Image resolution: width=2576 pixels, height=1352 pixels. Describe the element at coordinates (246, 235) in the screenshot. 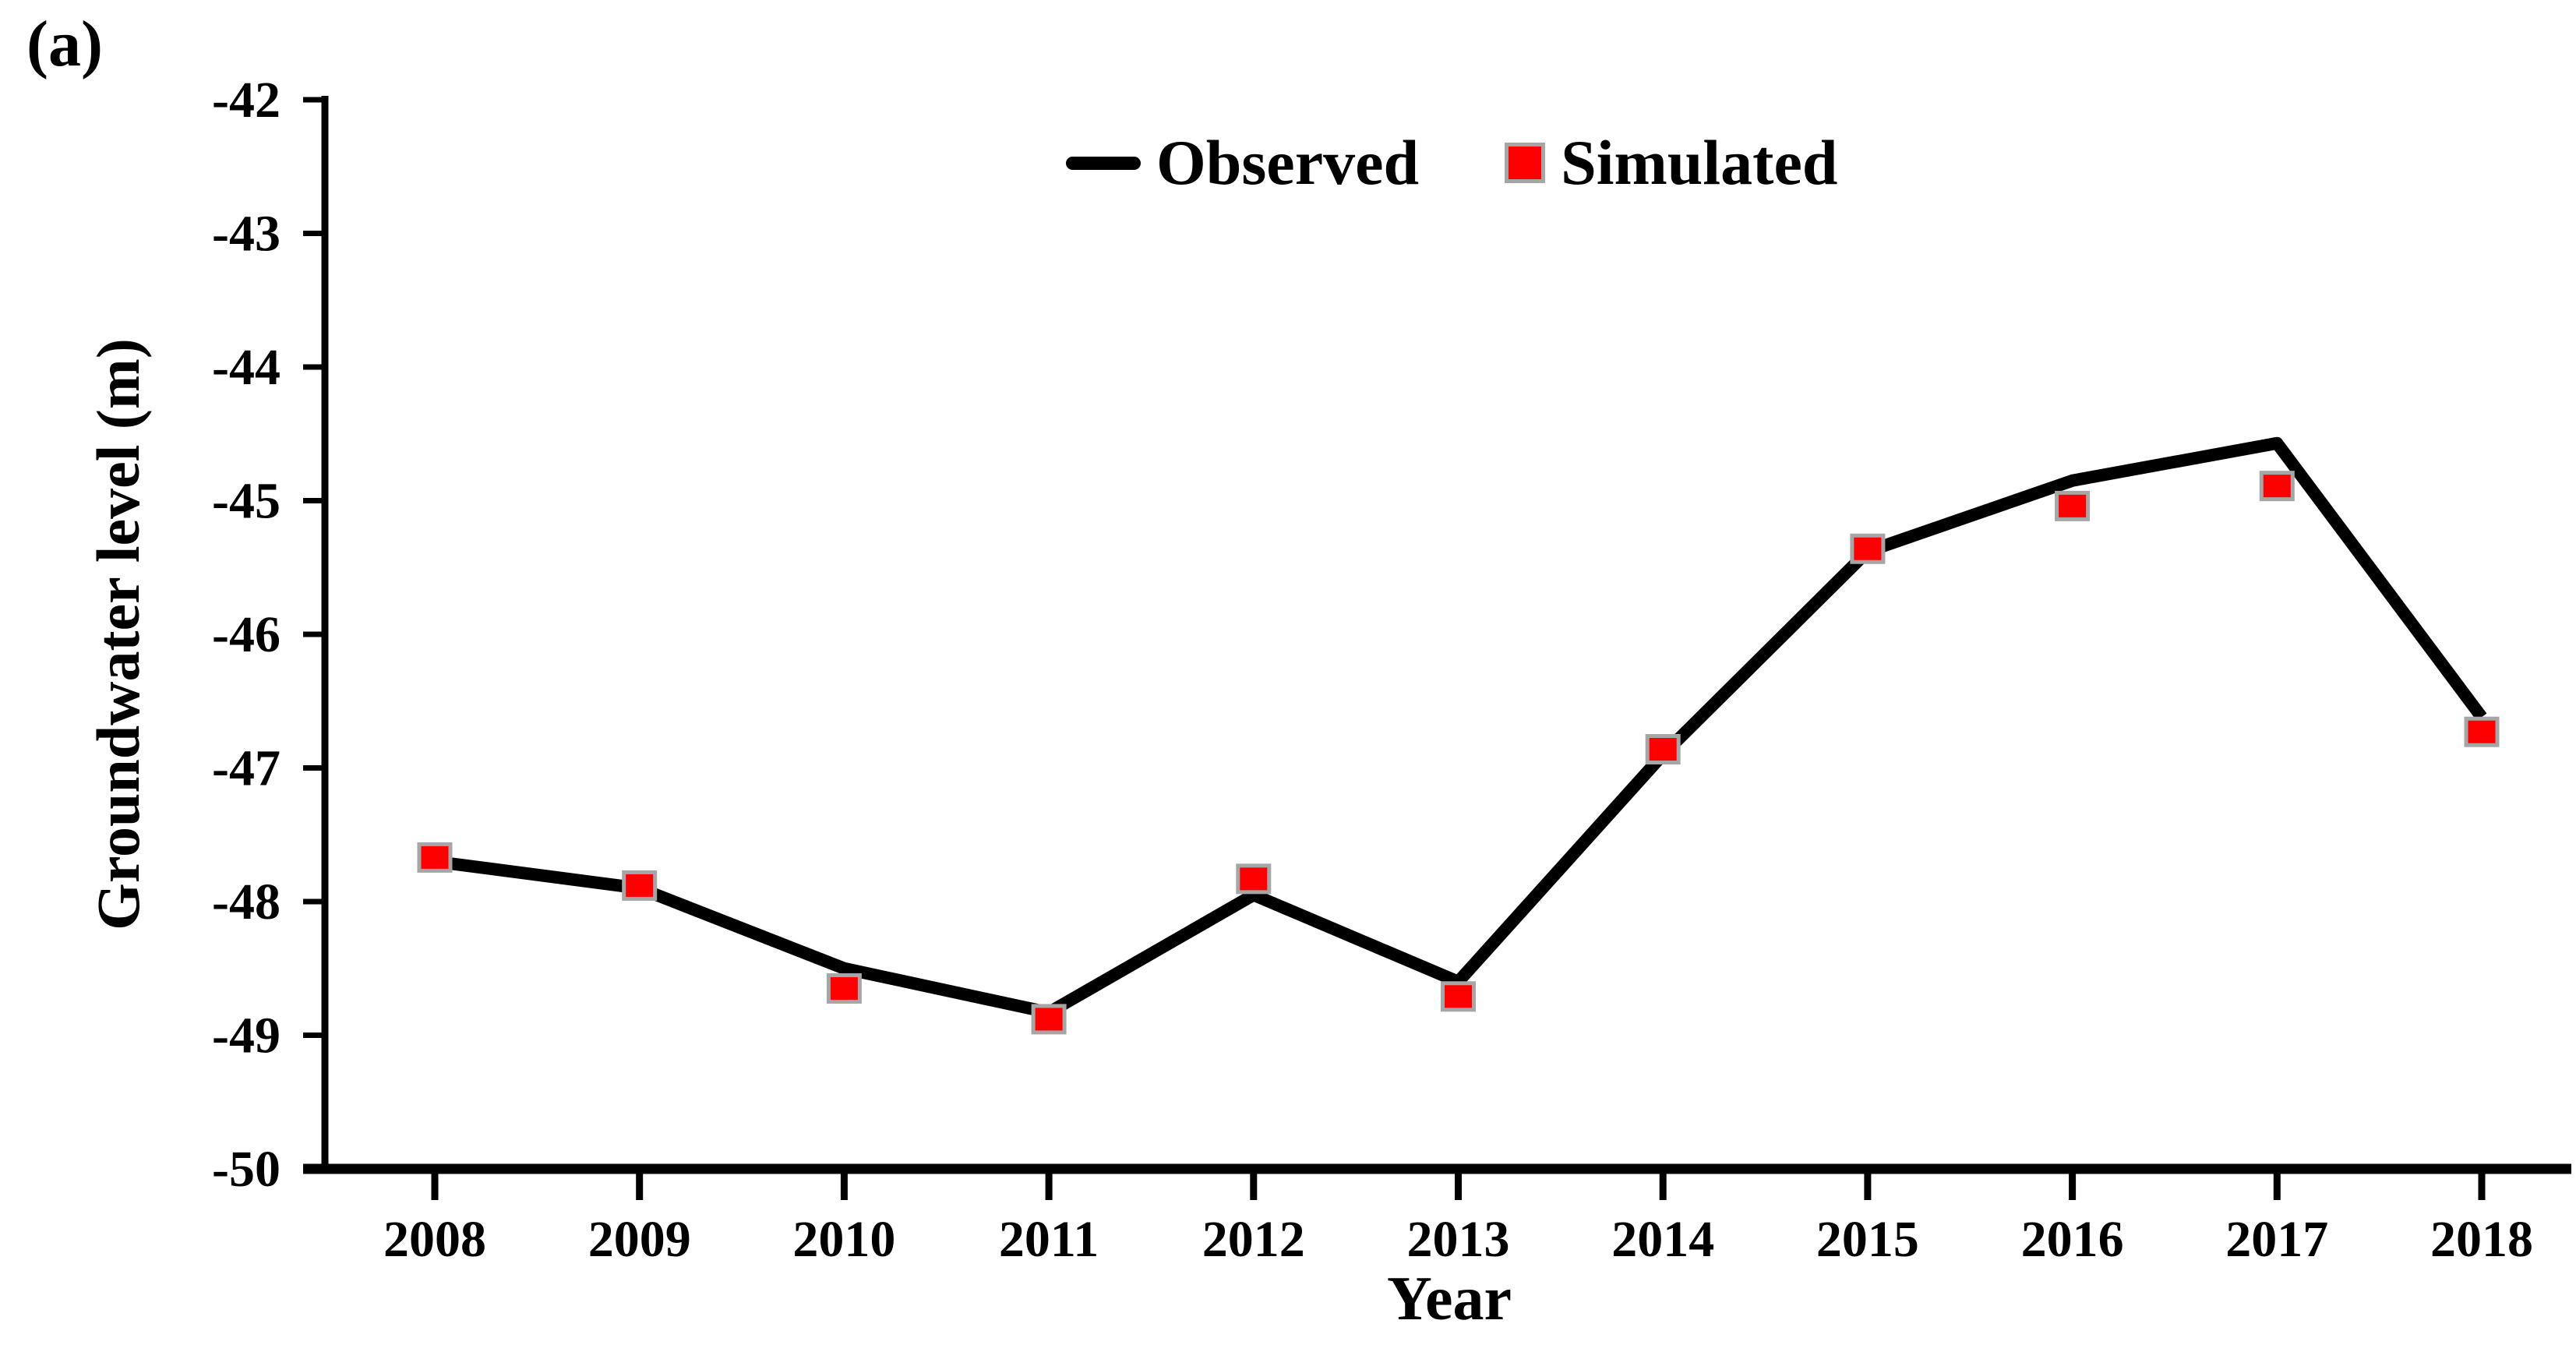

I see `y-tick-label: -43` at that location.